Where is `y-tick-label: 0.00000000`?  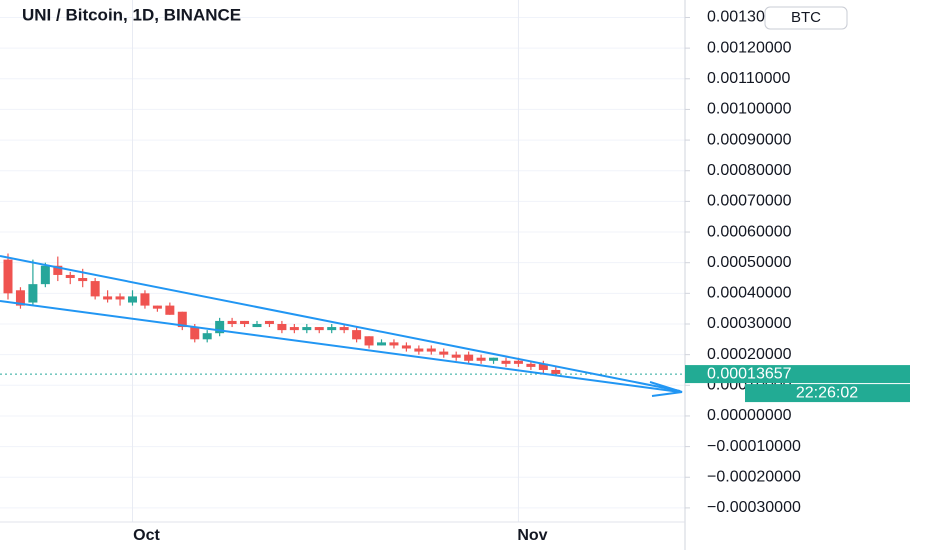 y-tick-label: 0.00000000 is located at coordinates (749, 415).